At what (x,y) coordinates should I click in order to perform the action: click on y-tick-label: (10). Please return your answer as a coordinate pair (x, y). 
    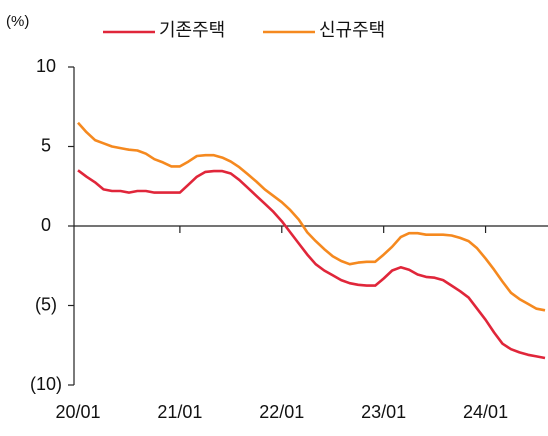
    Looking at the image, I should click on (46, 384).